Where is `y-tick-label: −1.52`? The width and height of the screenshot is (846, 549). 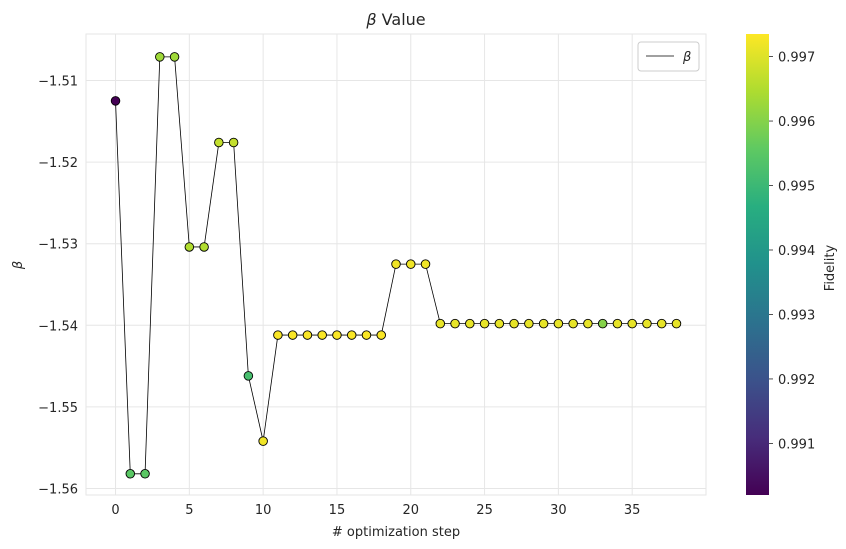
y-tick-label: −1.52 is located at coordinates (58, 163).